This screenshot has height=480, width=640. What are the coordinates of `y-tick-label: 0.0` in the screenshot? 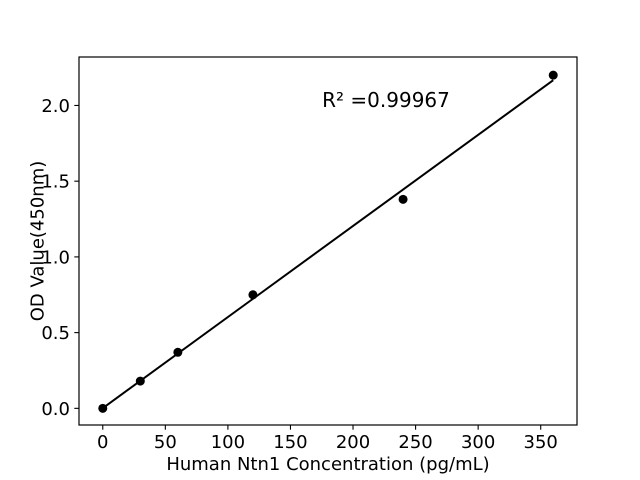 It's located at (55, 409).